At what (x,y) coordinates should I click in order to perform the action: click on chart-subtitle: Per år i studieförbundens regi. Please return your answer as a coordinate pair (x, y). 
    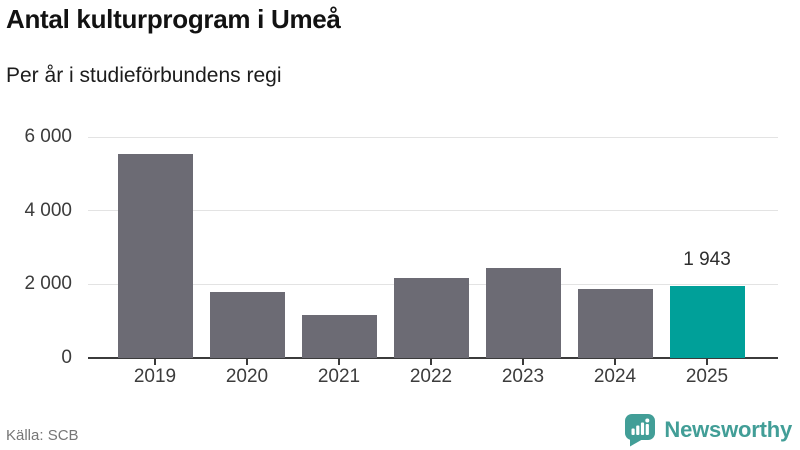
    Looking at the image, I should click on (144, 75).